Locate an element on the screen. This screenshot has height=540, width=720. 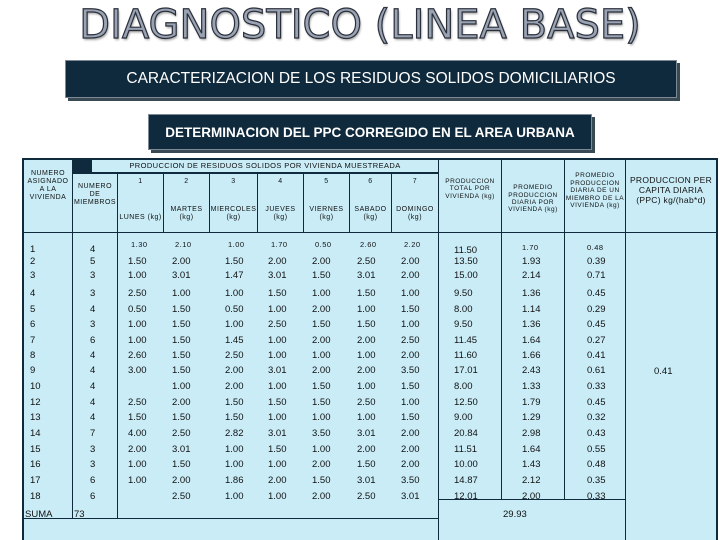
cell-vivienda: 6 is located at coordinates (33, 324).